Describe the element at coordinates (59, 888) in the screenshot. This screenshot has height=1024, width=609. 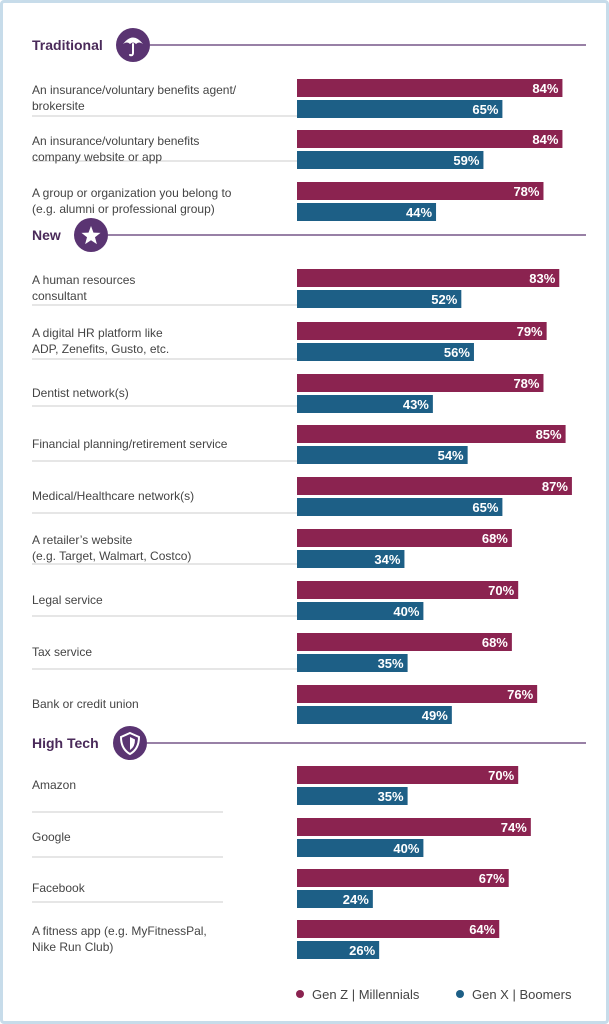
I see `category-label: Facebook` at that location.